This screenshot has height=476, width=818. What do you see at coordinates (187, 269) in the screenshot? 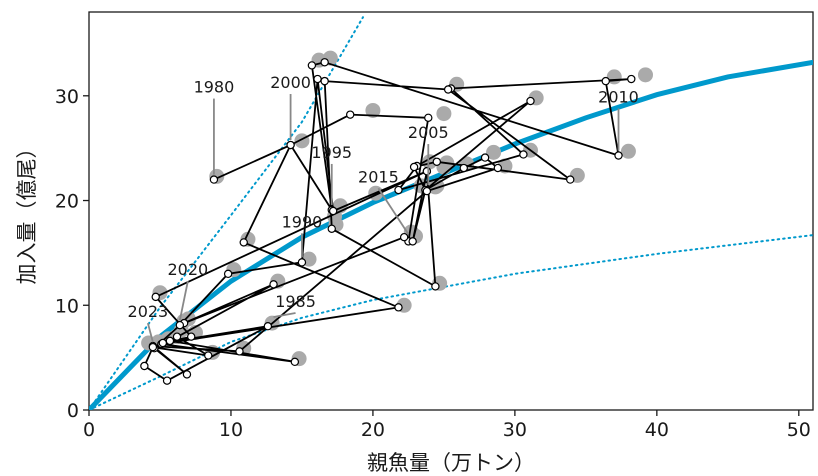
I see `year-label: 2020` at bounding box center [187, 269].